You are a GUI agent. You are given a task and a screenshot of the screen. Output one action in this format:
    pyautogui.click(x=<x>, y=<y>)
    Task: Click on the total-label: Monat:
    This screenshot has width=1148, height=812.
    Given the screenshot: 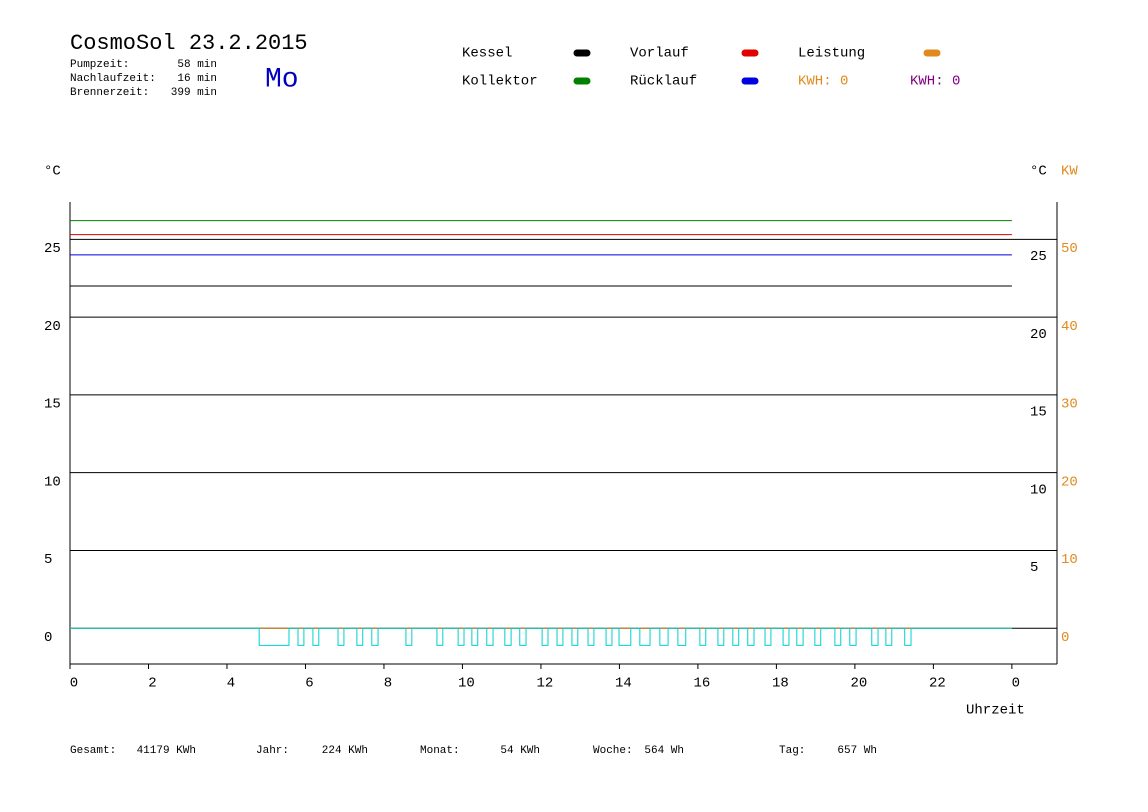 What is the action you would take?
    pyautogui.click(x=440, y=751)
    